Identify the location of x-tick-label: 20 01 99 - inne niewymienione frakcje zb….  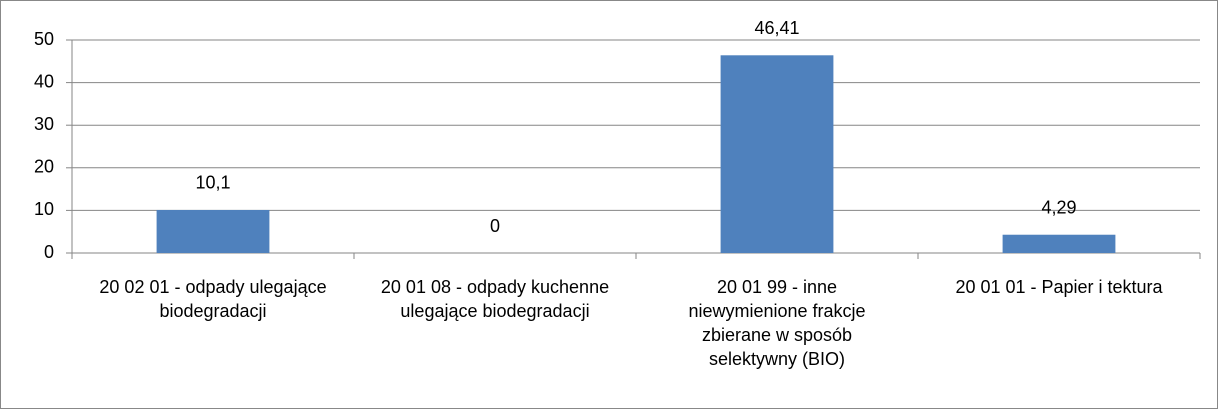
(777, 323).